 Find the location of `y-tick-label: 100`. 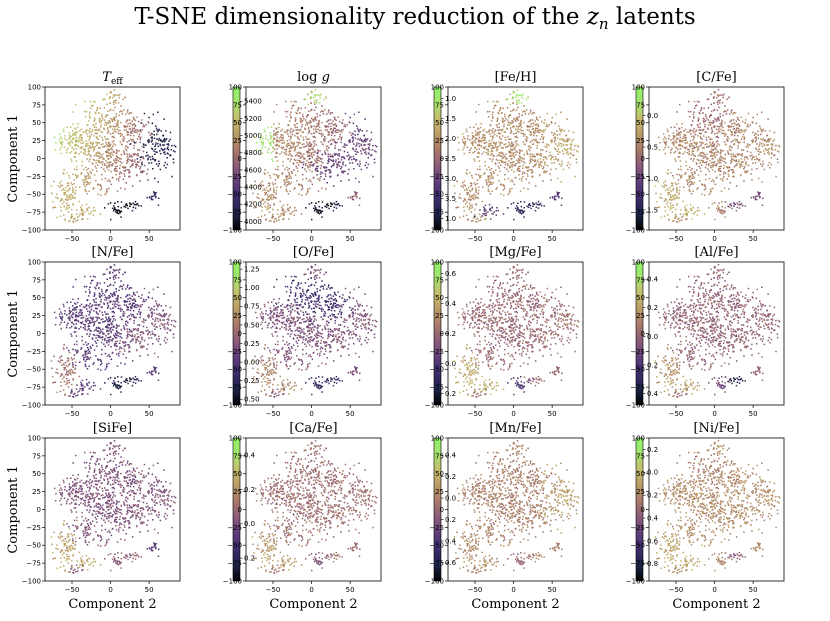

y-tick-label: 100 is located at coordinates (34, 87).